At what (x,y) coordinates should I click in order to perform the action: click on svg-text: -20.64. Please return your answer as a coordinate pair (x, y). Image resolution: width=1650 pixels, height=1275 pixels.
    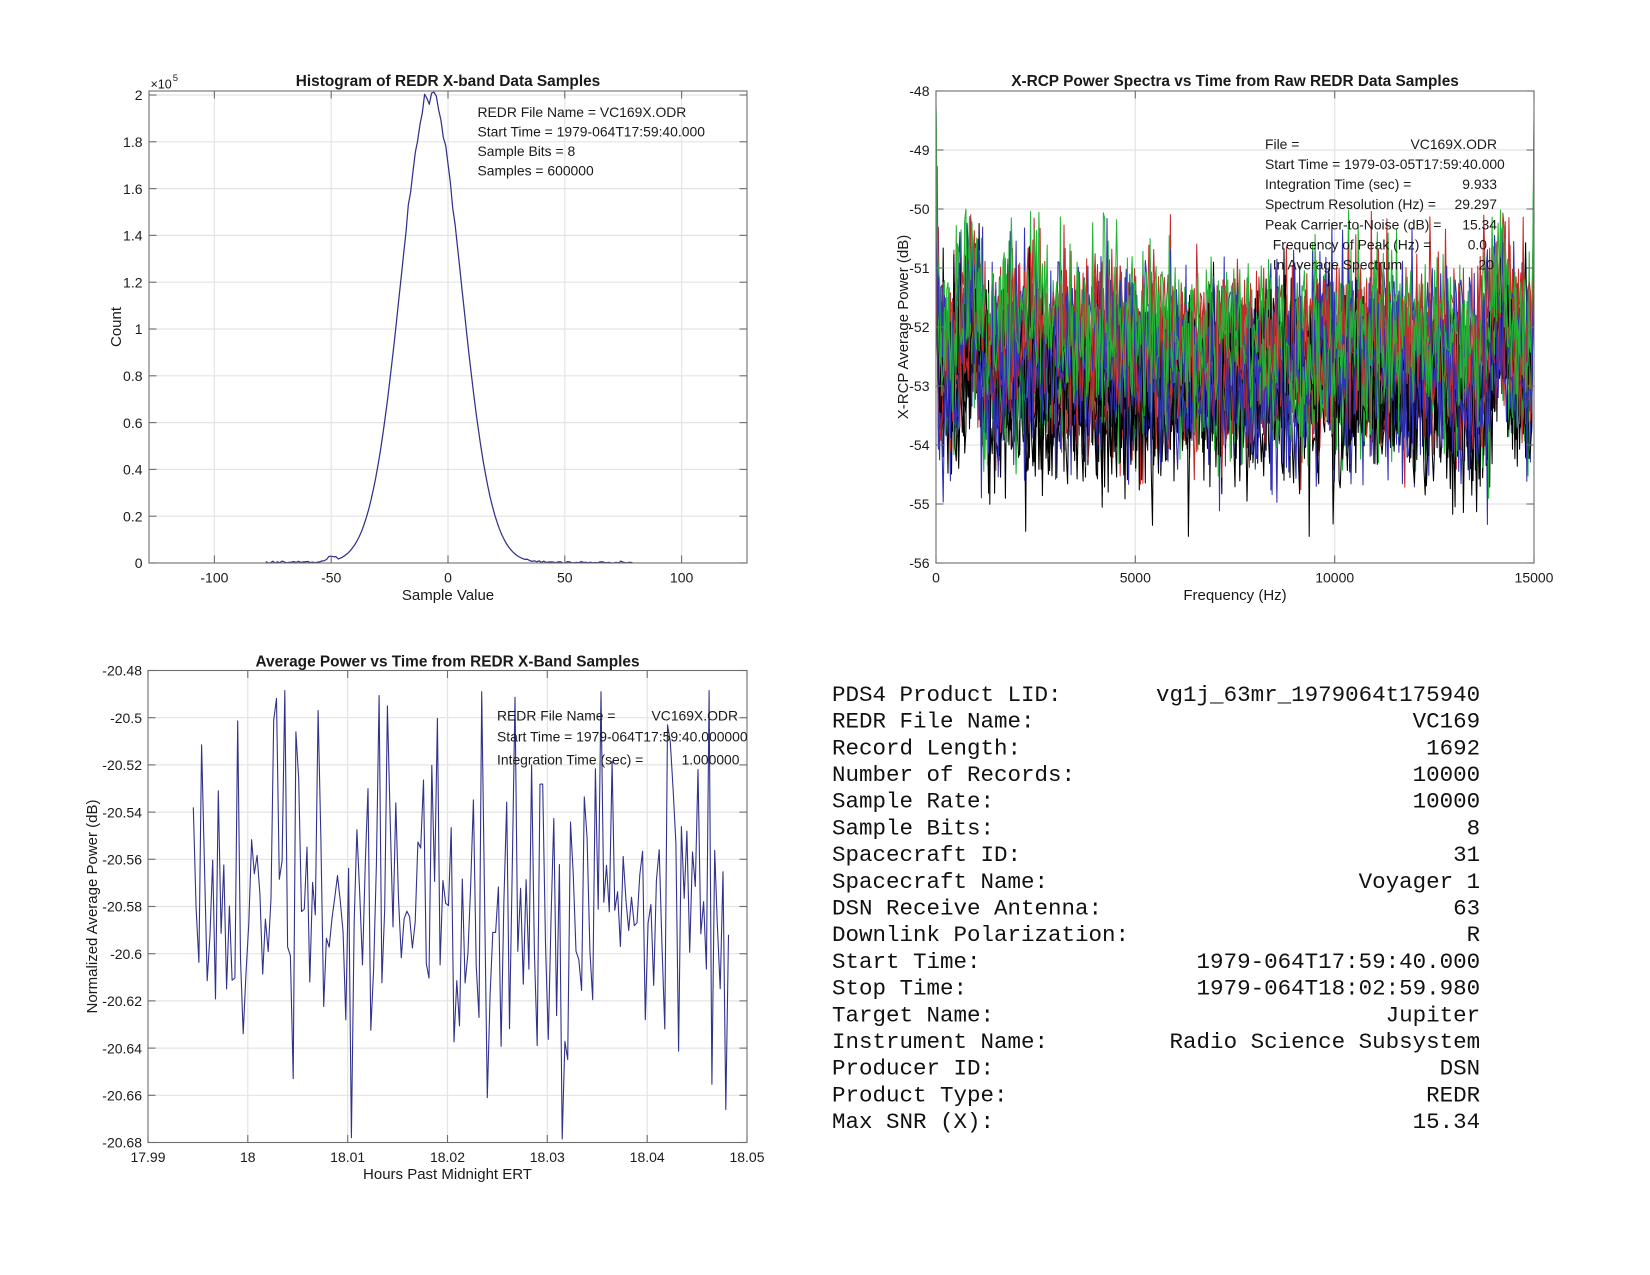
    Looking at the image, I should click on (122, 1048).